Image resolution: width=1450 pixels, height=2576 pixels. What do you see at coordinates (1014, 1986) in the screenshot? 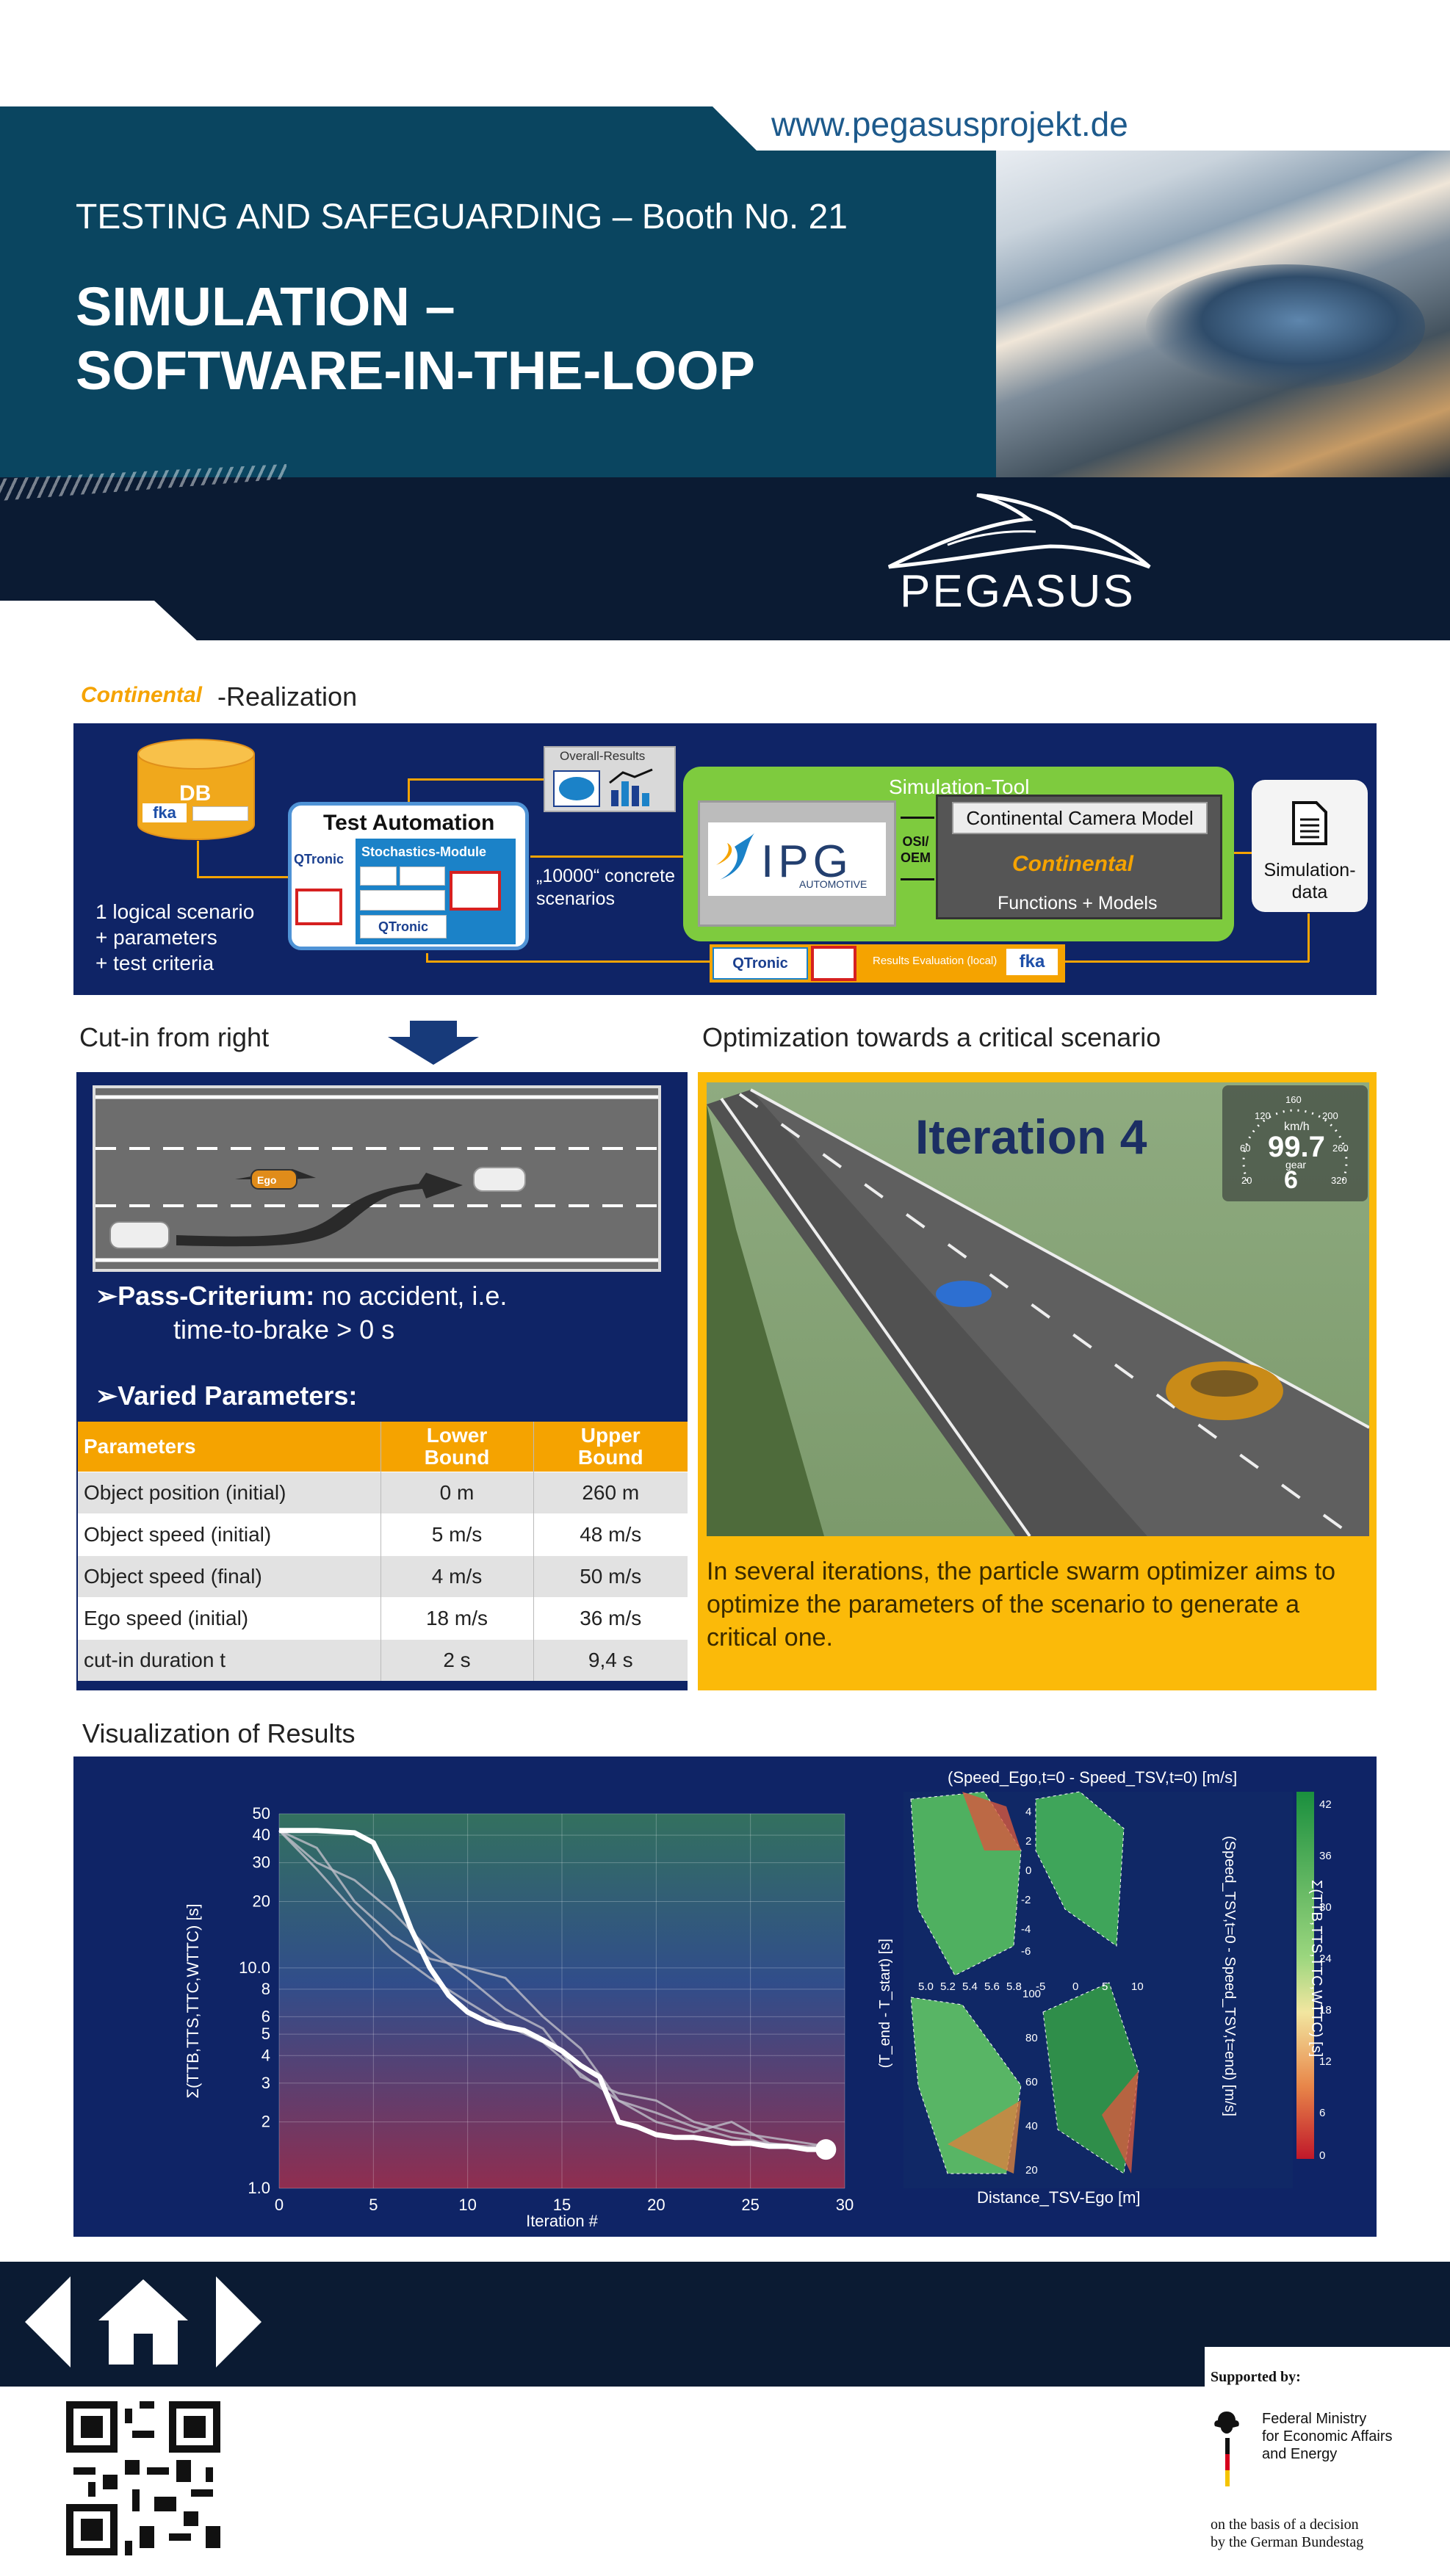
I see `svg-text: 5.8` at bounding box center [1014, 1986].